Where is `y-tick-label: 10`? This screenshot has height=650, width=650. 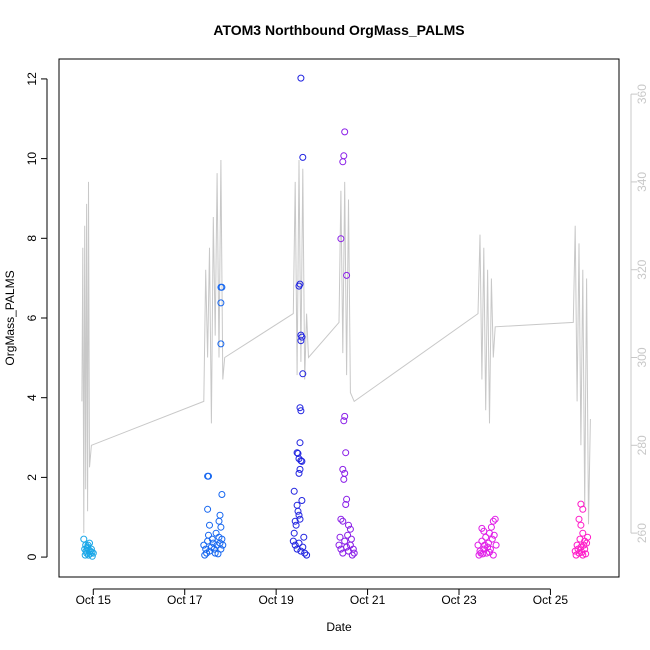
y-tick-label: 10 is located at coordinates (32, 159).